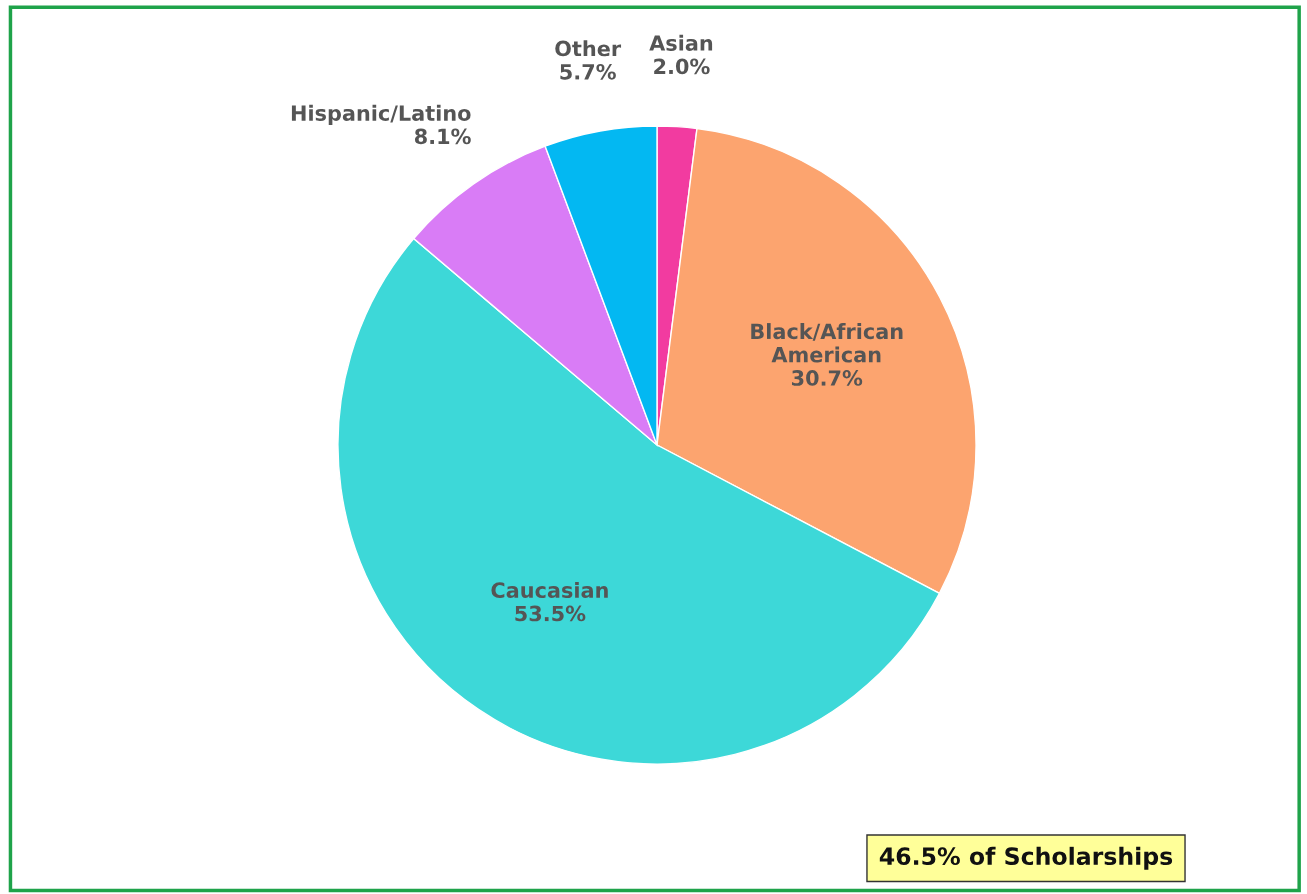 The width and height of the screenshot is (1307, 894). Describe the element at coordinates (550, 613) in the screenshot. I see `data-label: 53.5%` at that location.